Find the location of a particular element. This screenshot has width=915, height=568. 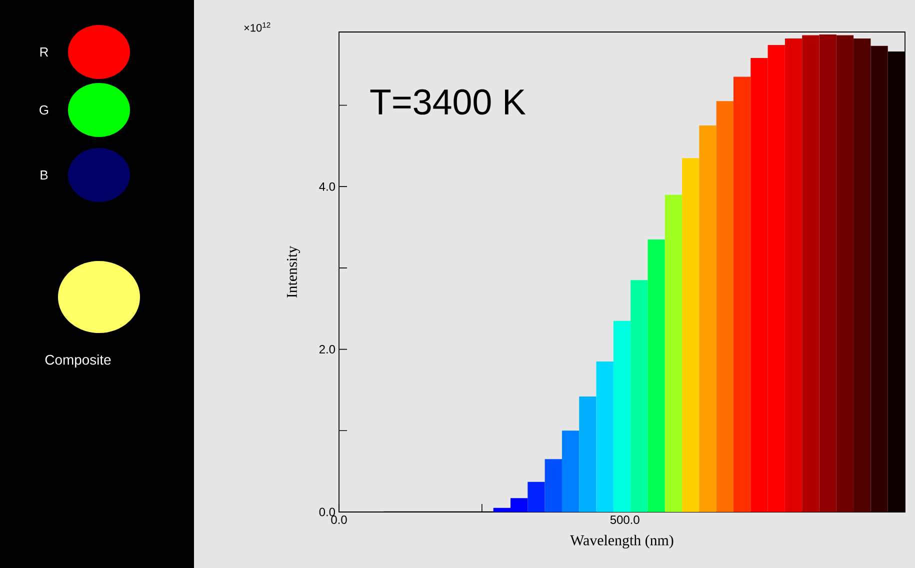

text: B is located at coordinates (44, 175).